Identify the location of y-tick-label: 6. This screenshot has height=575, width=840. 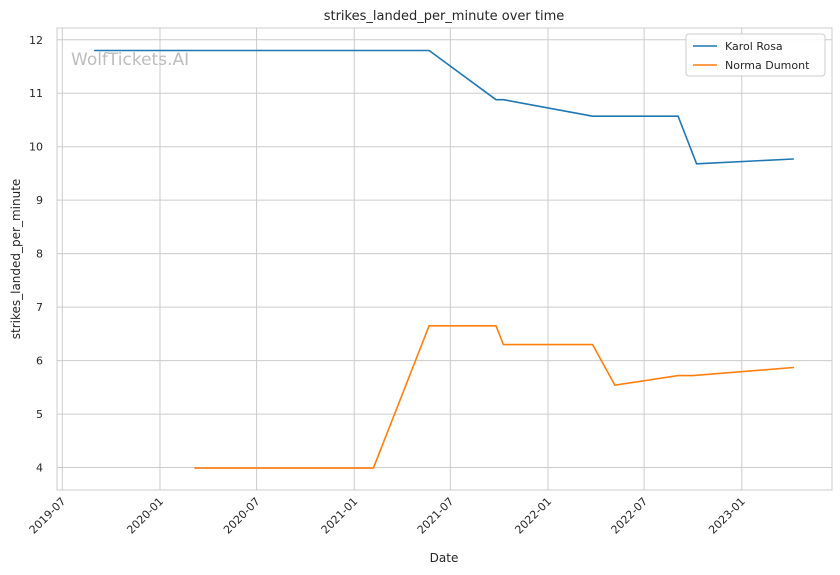
(39, 361).